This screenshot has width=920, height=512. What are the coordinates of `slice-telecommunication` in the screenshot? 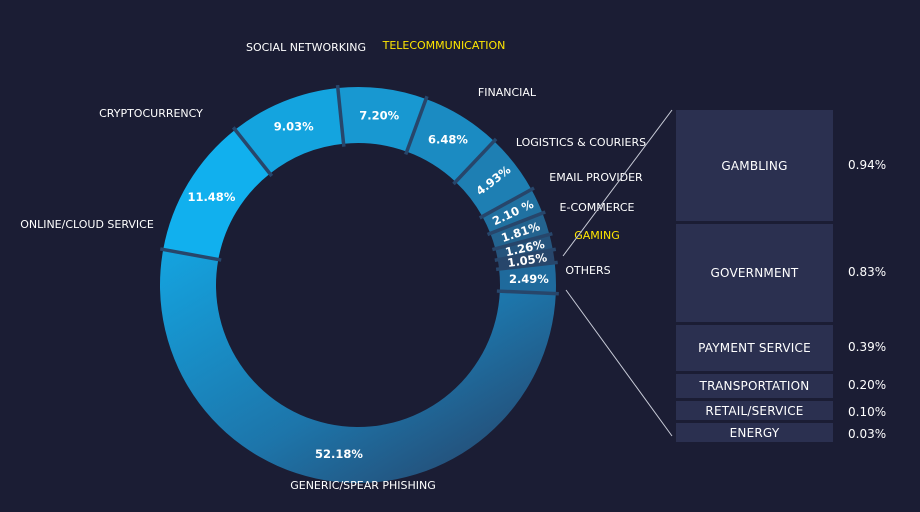 It's located at (450, 140).